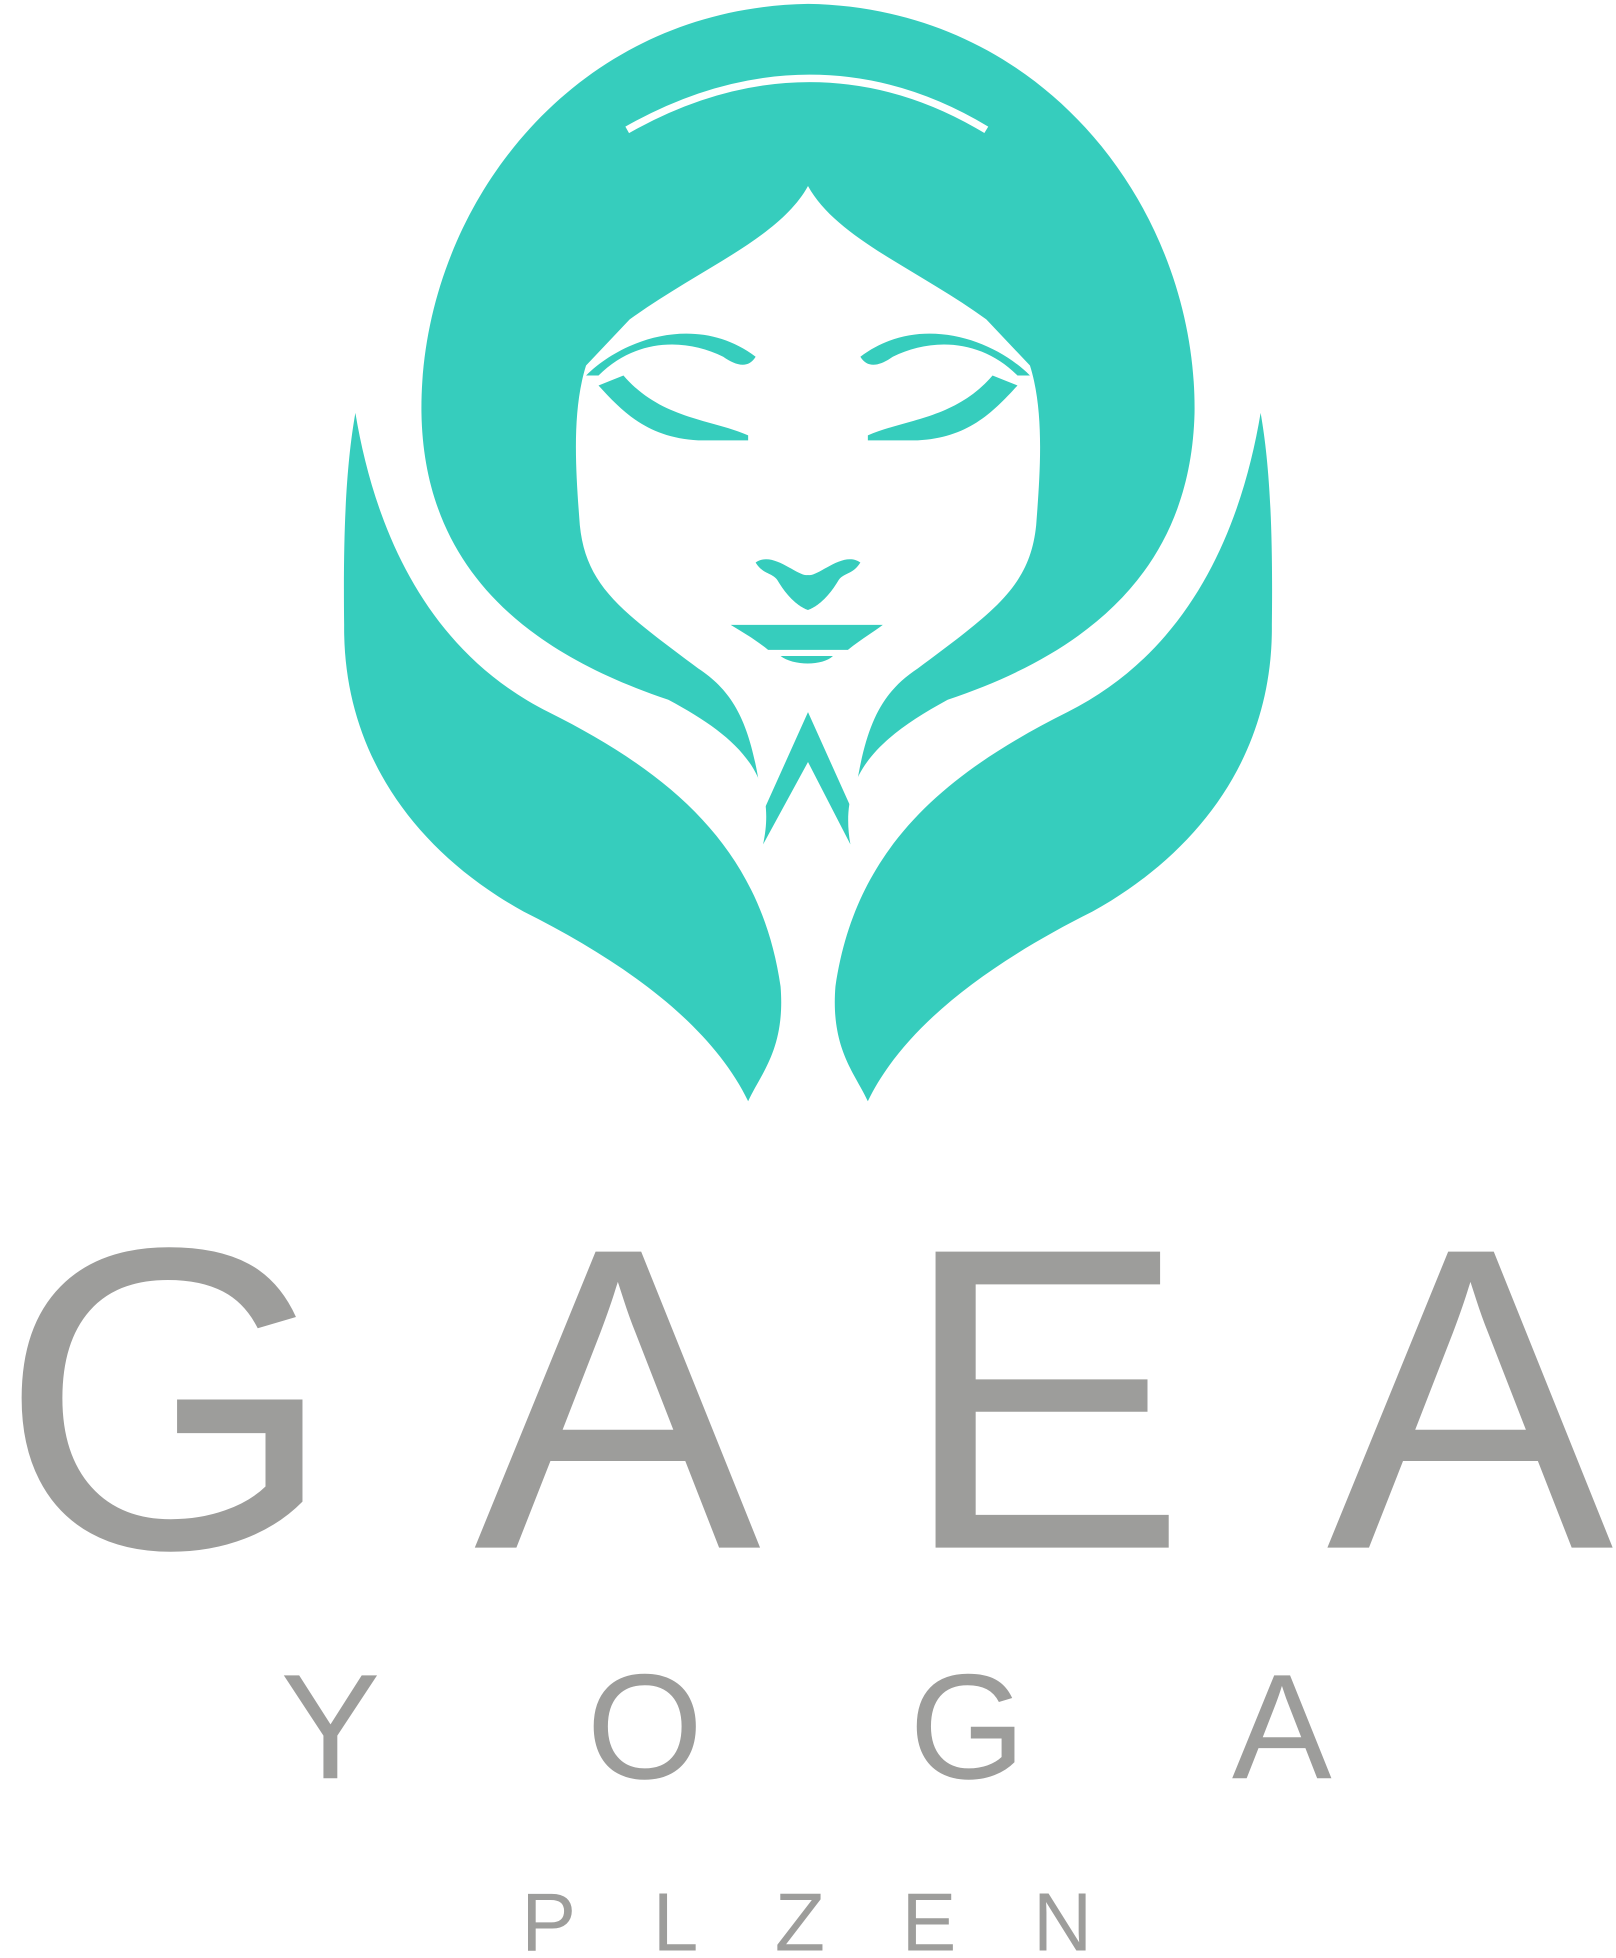 The image size is (1616, 1958). I want to click on upper-lip, so click(806, 637).